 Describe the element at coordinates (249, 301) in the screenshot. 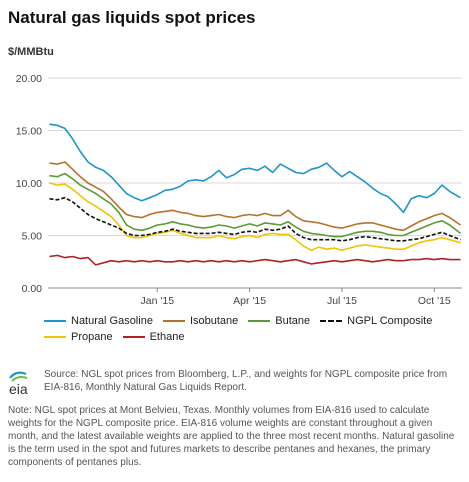

I see `x-tick-label: Apr '15` at that location.